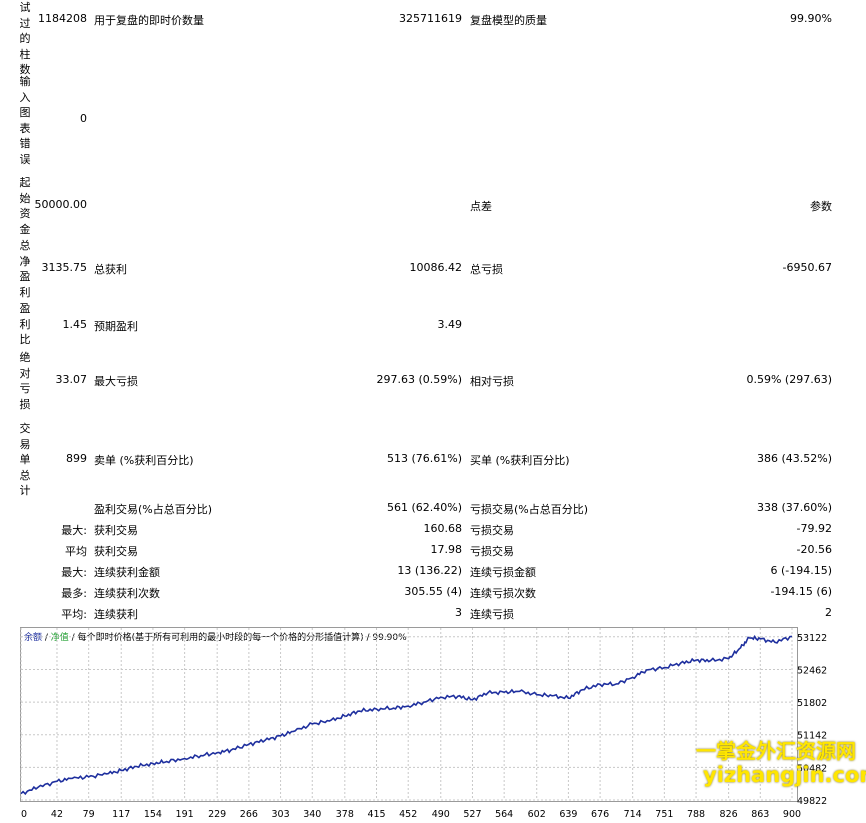 This screenshot has height=823, width=866. What do you see at coordinates (345, 814) in the screenshot?
I see `x-tick-label-10: 378` at bounding box center [345, 814].